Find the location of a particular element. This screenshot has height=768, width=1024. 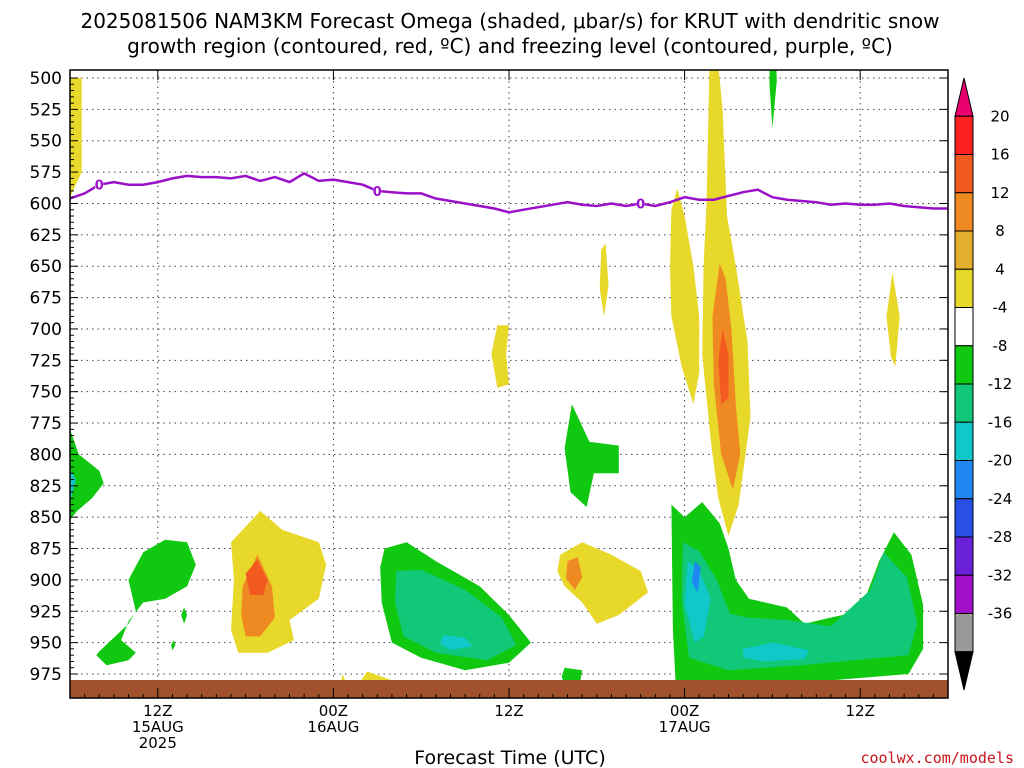

x-tick-label: 16AUG is located at coordinates (333, 727).